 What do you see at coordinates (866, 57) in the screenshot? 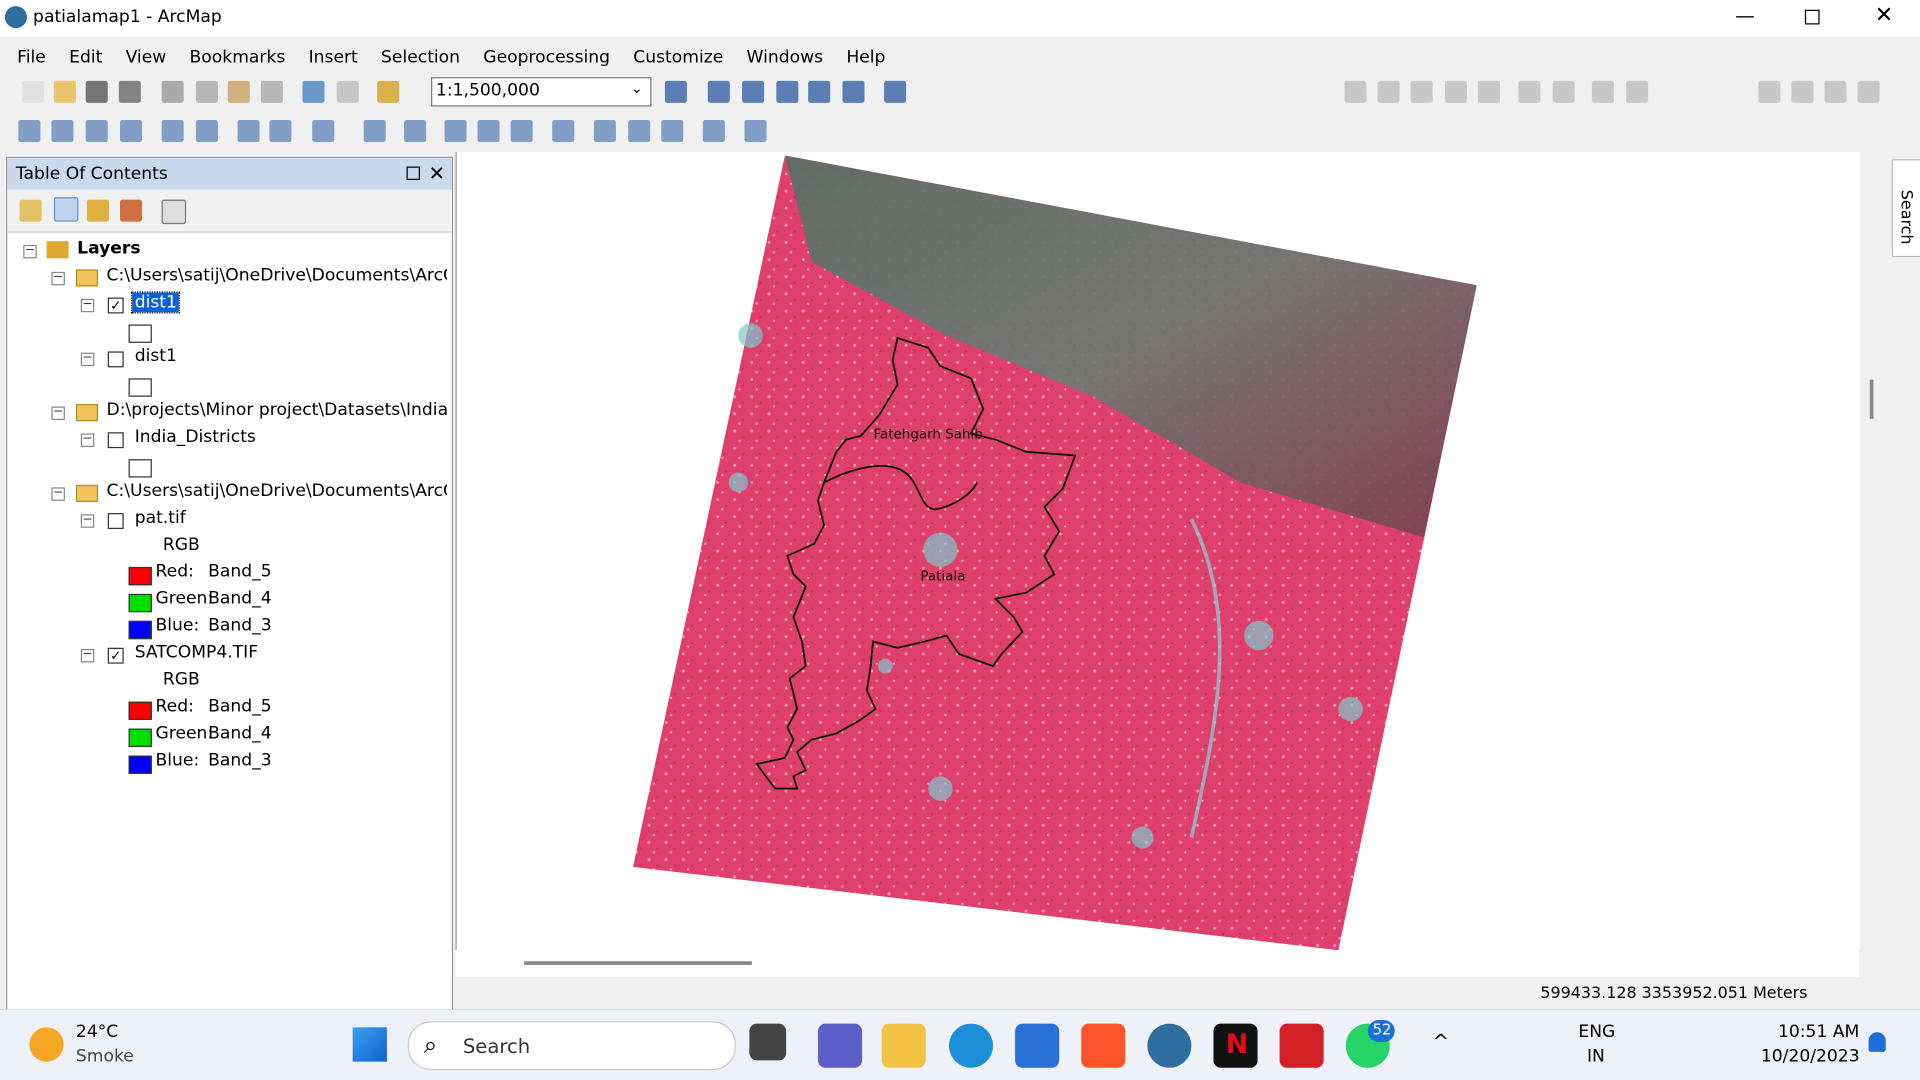
I see `menu-item: Help` at bounding box center [866, 57].